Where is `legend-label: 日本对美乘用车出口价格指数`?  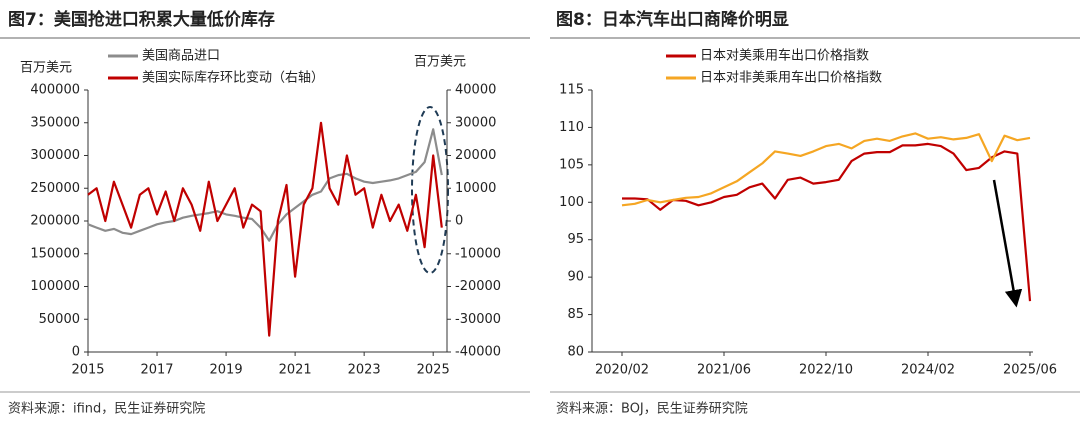
legend-label: 日本对美乘用车出口价格指数 is located at coordinates (784, 56).